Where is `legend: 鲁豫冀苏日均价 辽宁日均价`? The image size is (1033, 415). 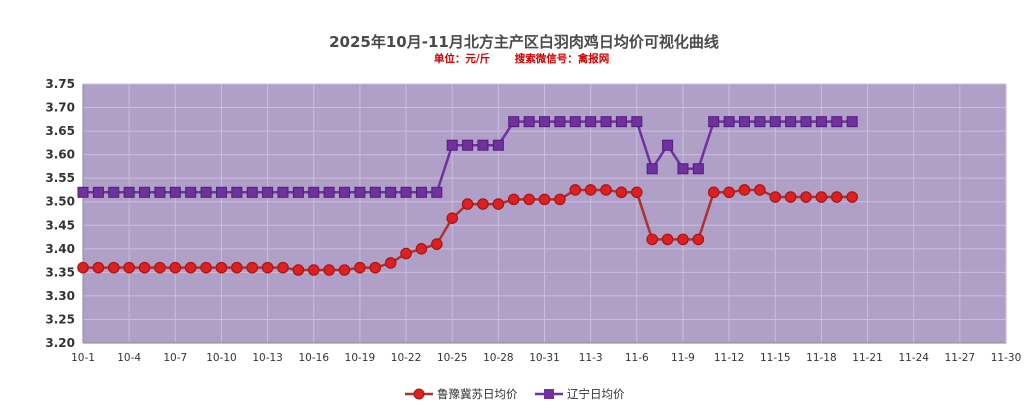 legend: 鲁豫冀苏日均价 辽宁日均价 is located at coordinates (515, 394).